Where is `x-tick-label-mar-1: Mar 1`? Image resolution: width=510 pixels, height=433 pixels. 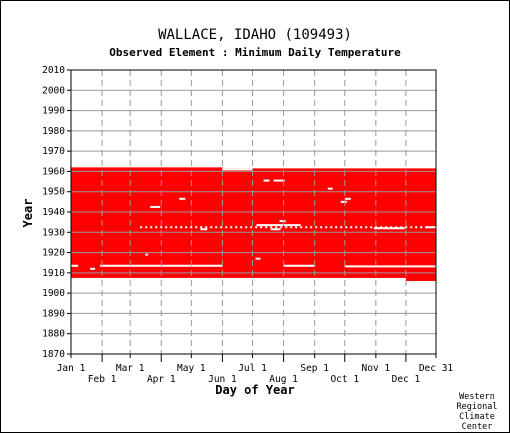 x-tick-label-mar-1: Mar 1 is located at coordinates (130, 368).